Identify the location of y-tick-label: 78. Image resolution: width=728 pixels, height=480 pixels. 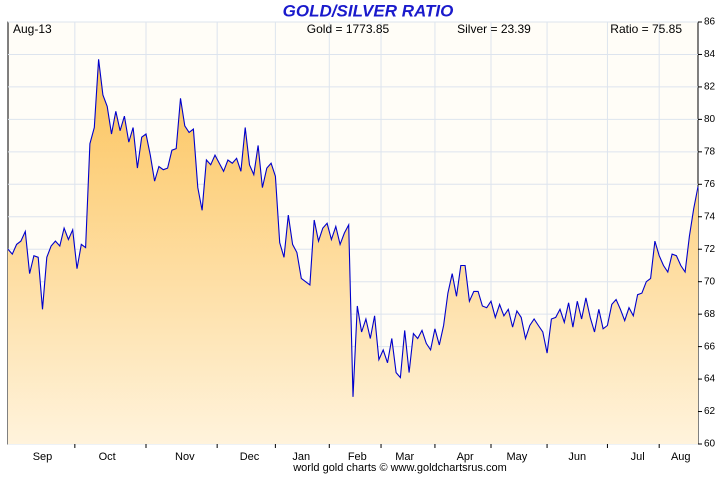
(710, 151).